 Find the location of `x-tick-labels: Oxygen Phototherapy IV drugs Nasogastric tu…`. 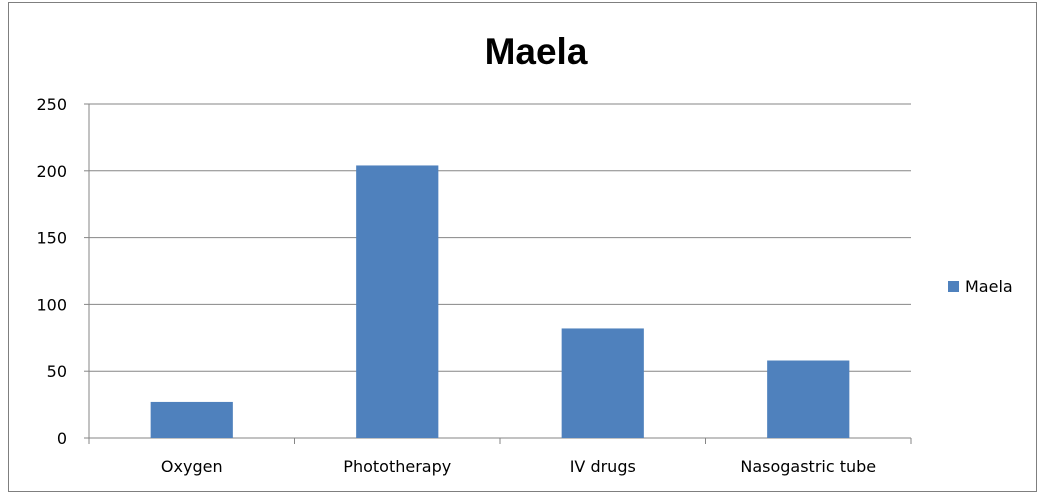

x-tick-labels: Oxygen Phototherapy IV drugs Nasogastric tu… is located at coordinates (518, 466).